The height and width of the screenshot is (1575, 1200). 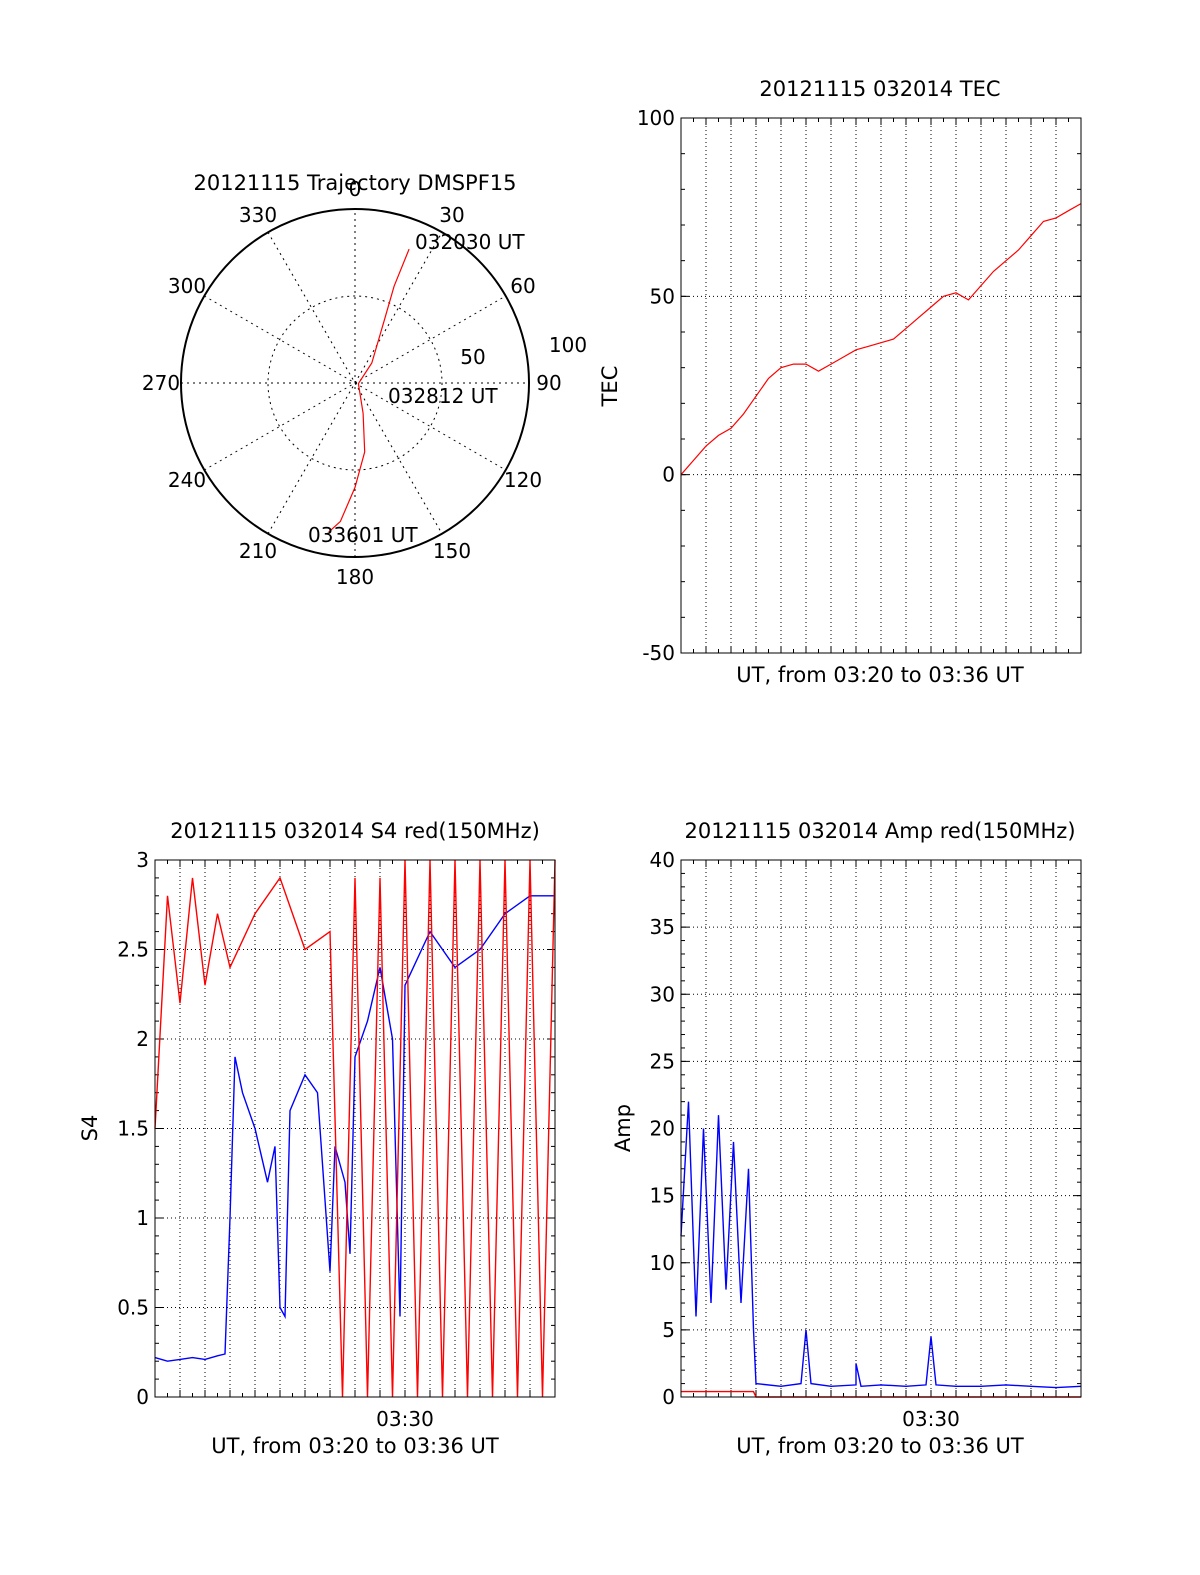 What do you see at coordinates (452, 551) in the screenshot?
I see `polar-angle-label: 150` at bounding box center [452, 551].